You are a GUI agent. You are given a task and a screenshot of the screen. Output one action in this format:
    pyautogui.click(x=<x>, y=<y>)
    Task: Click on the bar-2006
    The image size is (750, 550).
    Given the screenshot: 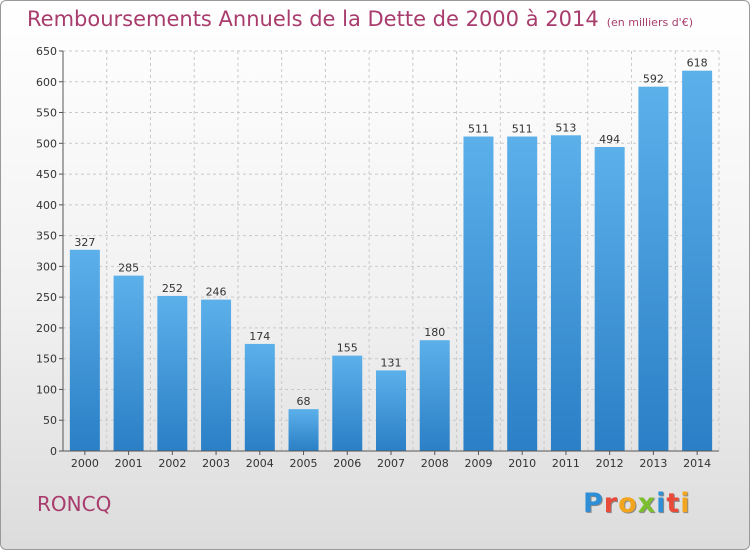 What is the action you would take?
    pyautogui.click(x=347, y=403)
    